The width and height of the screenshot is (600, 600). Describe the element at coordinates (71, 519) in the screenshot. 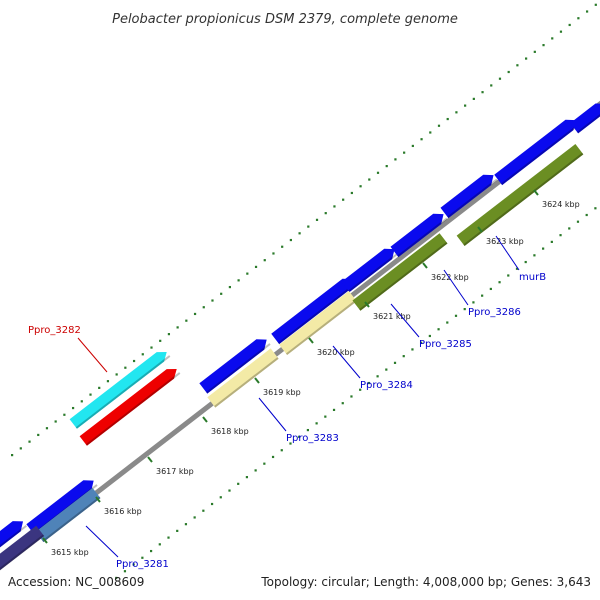

I see `gene-ppro-3281-feature-shadow` at that location.